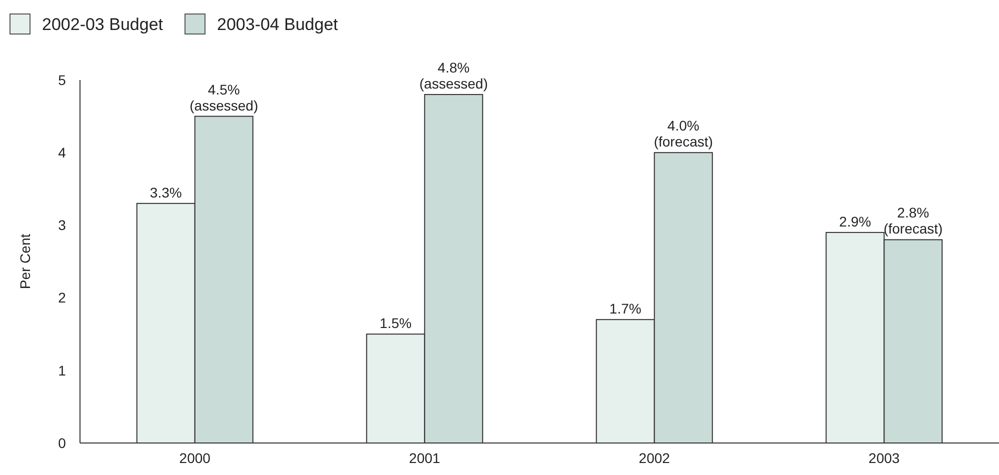  Describe the element at coordinates (62, 370) in the screenshot. I see `y-tick-label: 1` at that location.